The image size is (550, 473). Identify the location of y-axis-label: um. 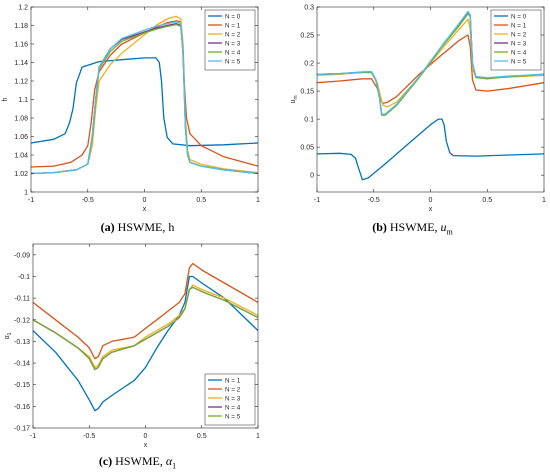
(294, 99).